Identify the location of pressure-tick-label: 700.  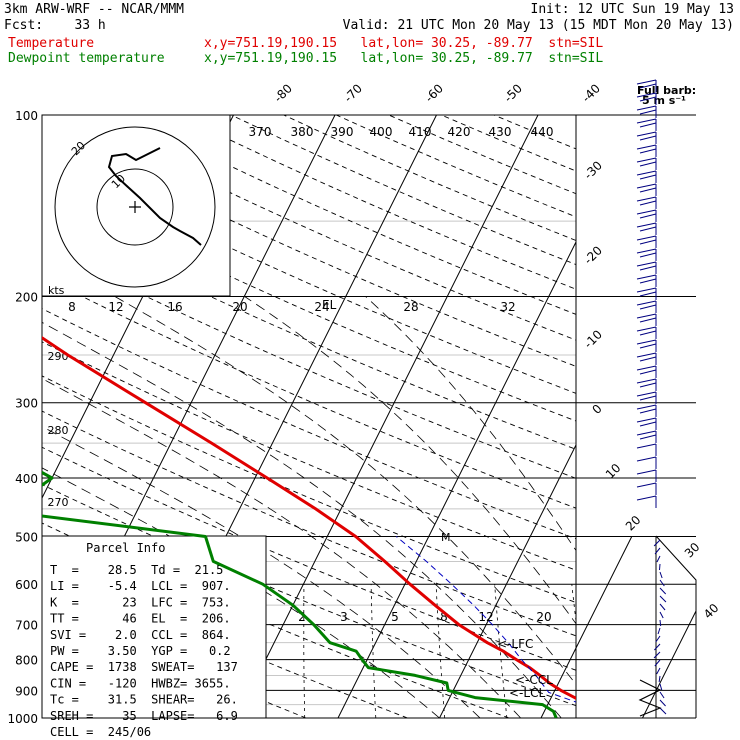
(26, 626).